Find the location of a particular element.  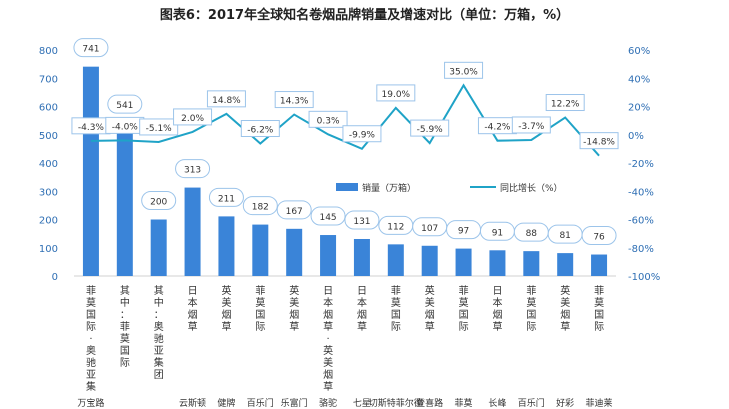

y-left-tick-label: 500 is located at coordinates (48, 136).